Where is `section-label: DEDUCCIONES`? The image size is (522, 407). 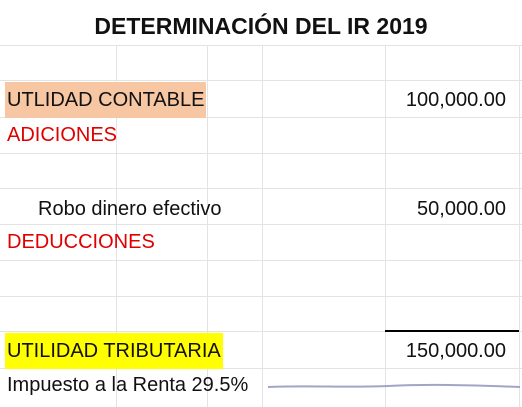 section-label: DEDUCCIONES is located at coordinates (81, 242).